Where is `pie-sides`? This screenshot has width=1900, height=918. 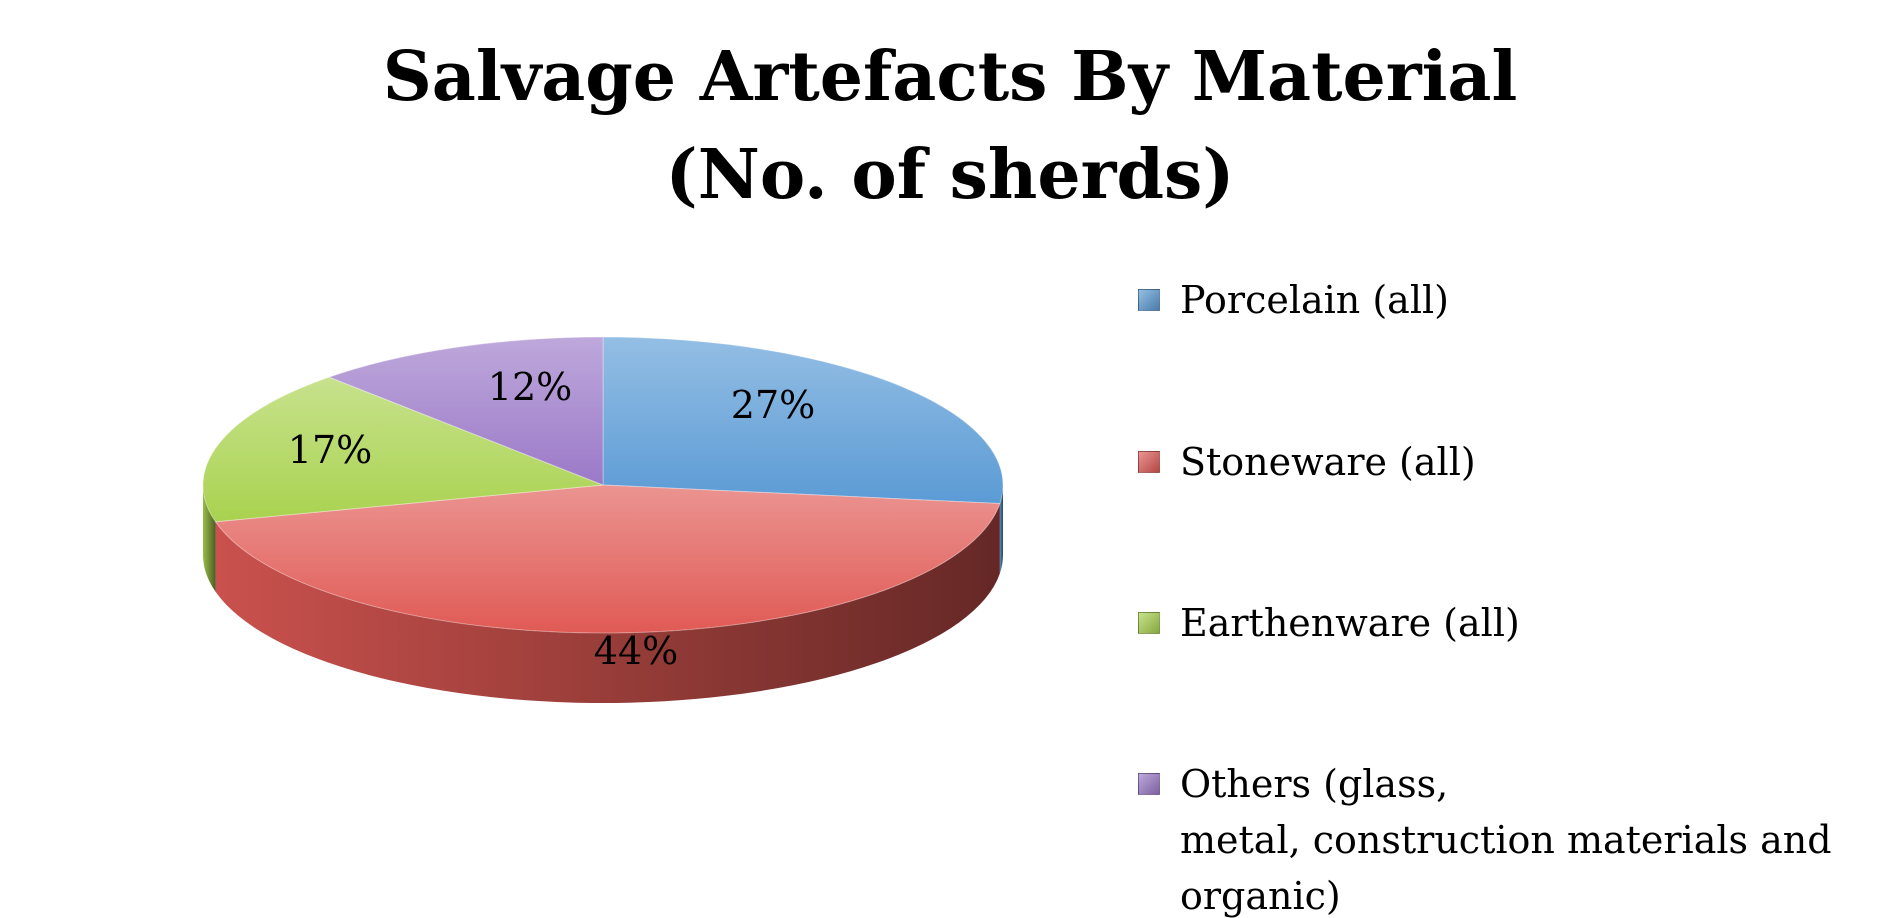
pie-sides is located at coordinates (603, 594).